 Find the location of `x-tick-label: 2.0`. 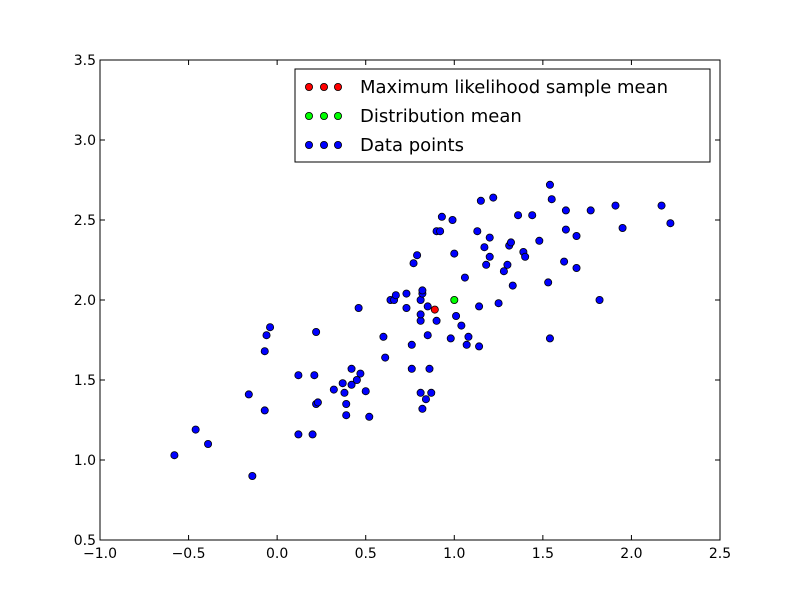

x-tick-label: 2.0 is located at coordinates (631, 554).